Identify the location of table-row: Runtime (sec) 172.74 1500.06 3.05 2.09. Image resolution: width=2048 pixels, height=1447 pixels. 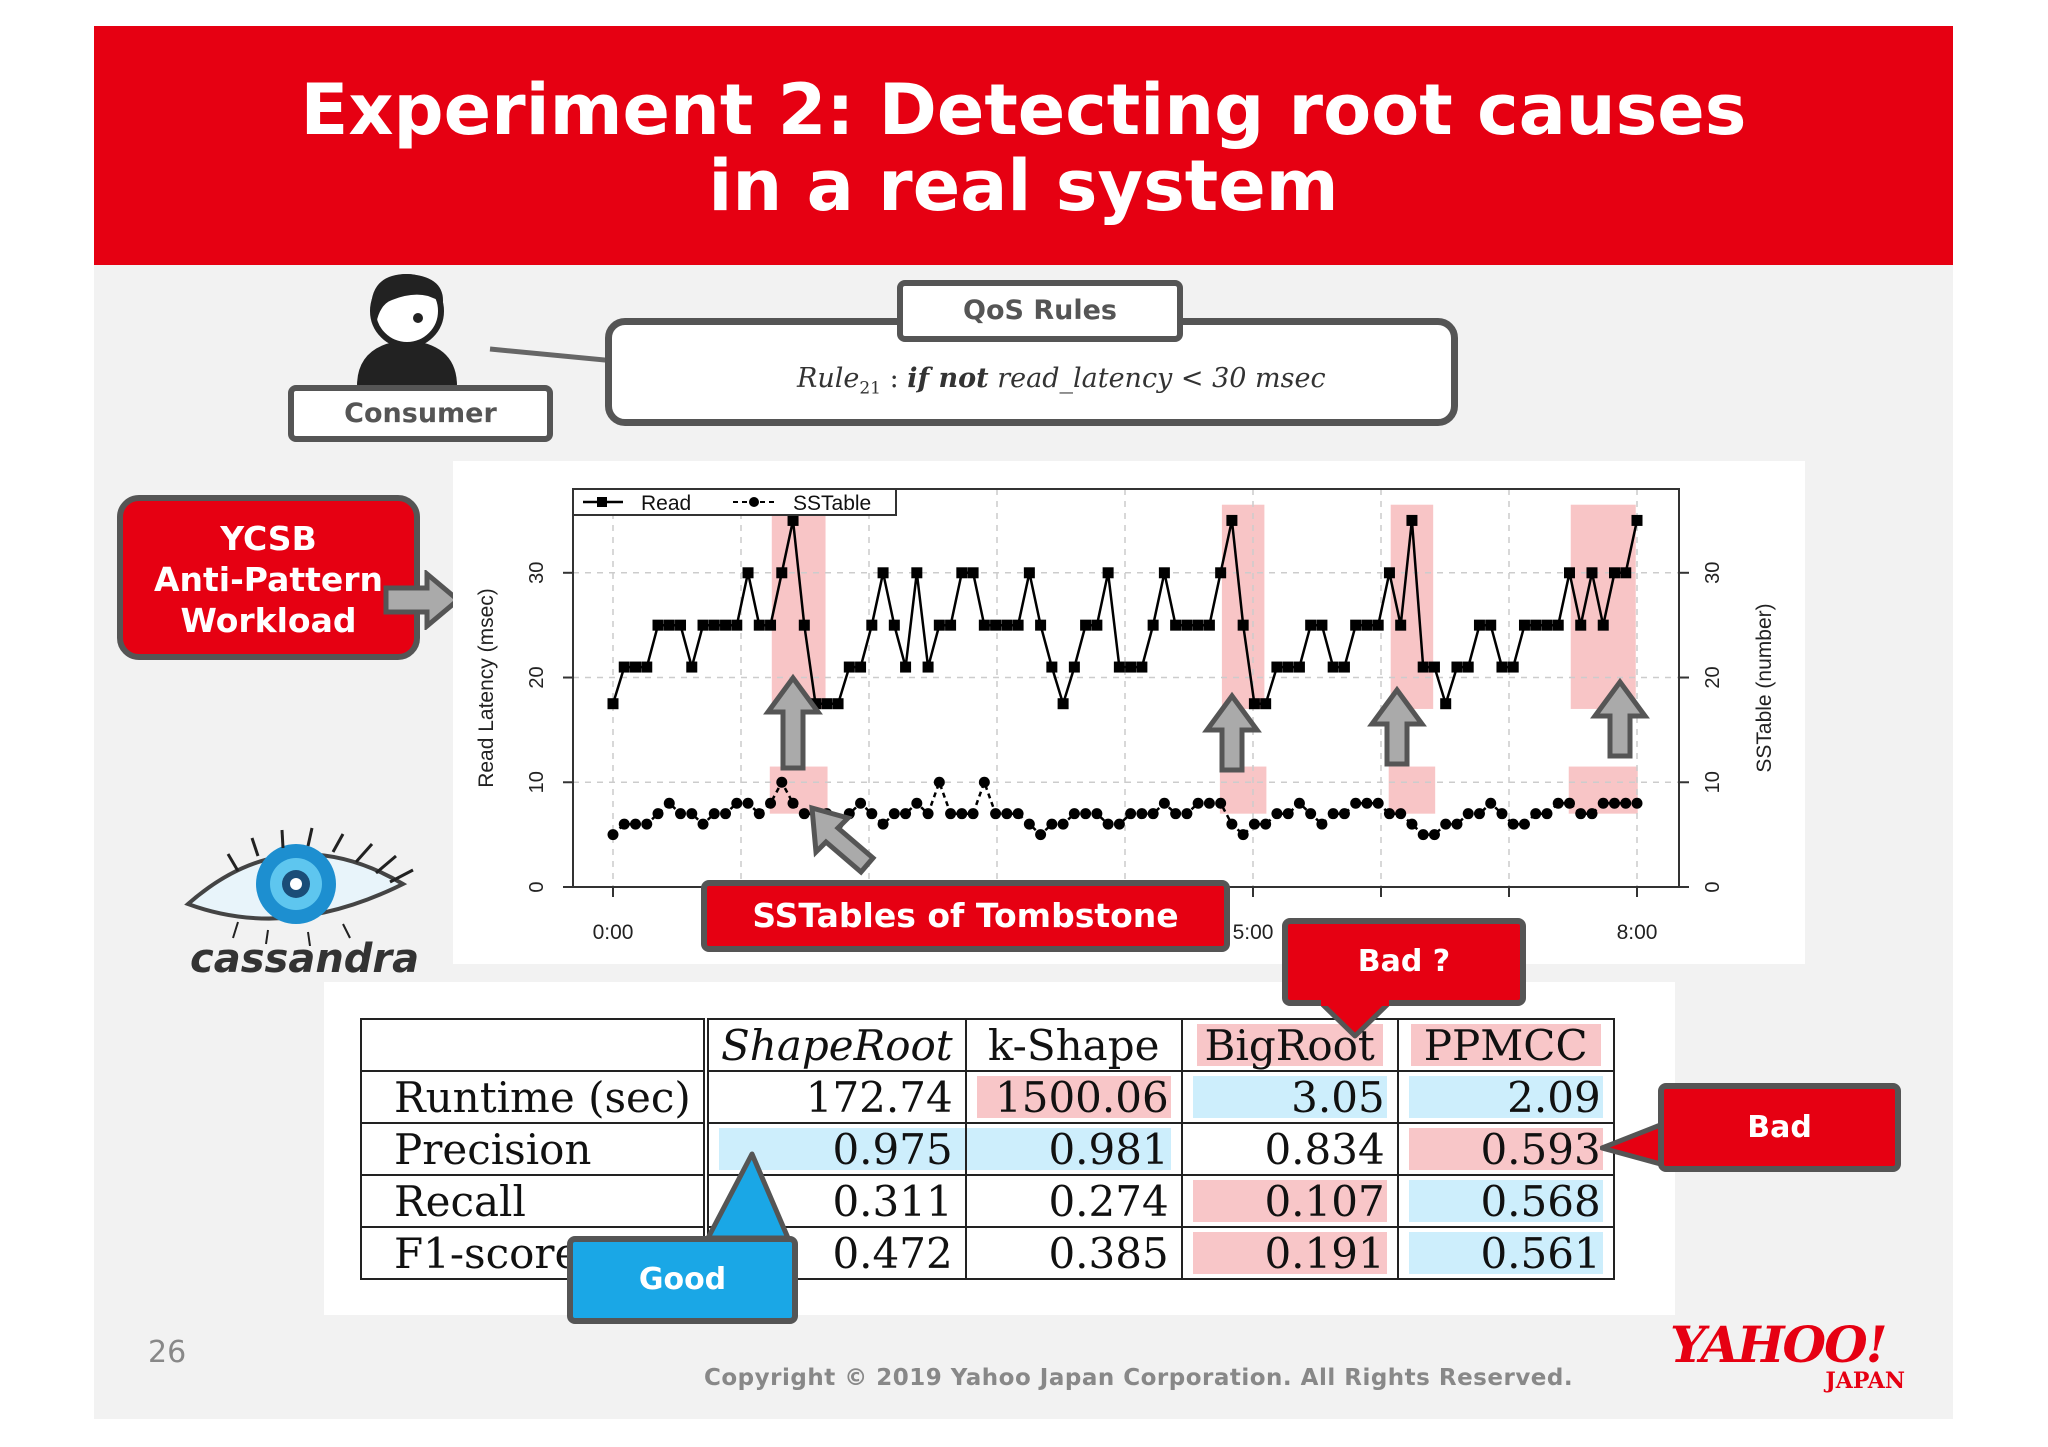
(987, 1097).